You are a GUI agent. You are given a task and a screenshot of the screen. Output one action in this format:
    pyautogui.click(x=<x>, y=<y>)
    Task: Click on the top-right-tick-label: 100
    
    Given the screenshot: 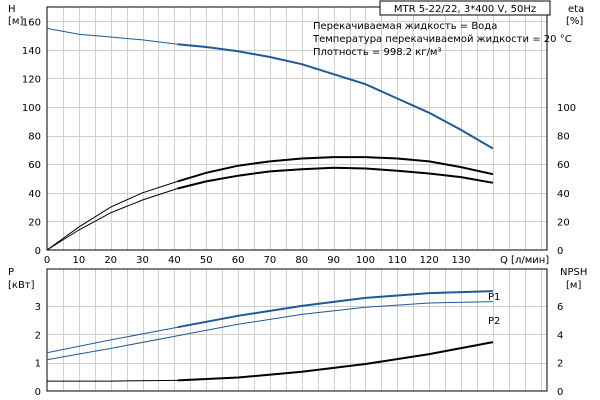 What is the action you would take?
    pyautogui.click(x=566, y=108)
    